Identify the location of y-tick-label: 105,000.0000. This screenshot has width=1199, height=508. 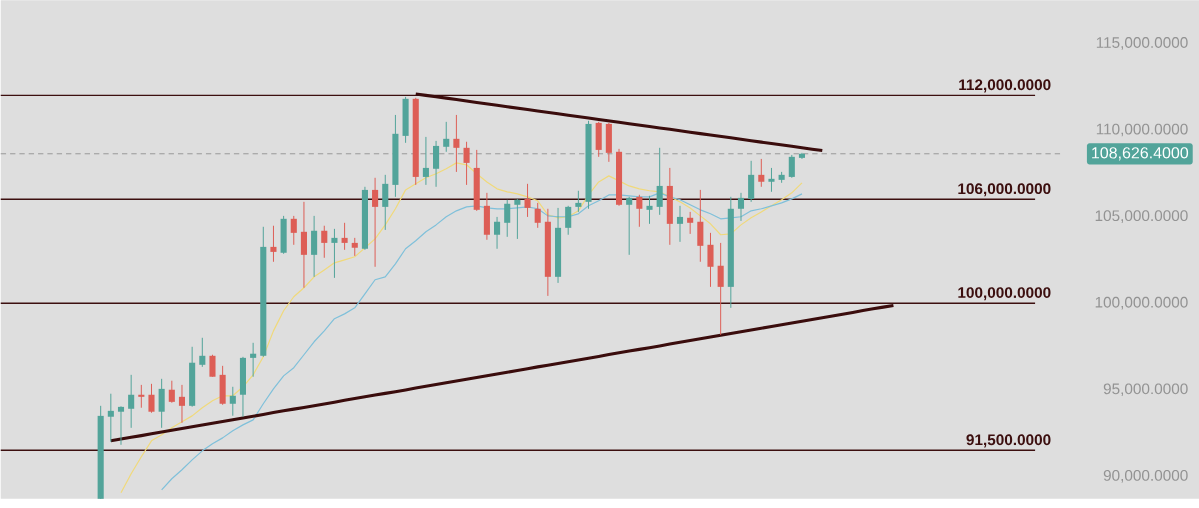
(1141, 216).